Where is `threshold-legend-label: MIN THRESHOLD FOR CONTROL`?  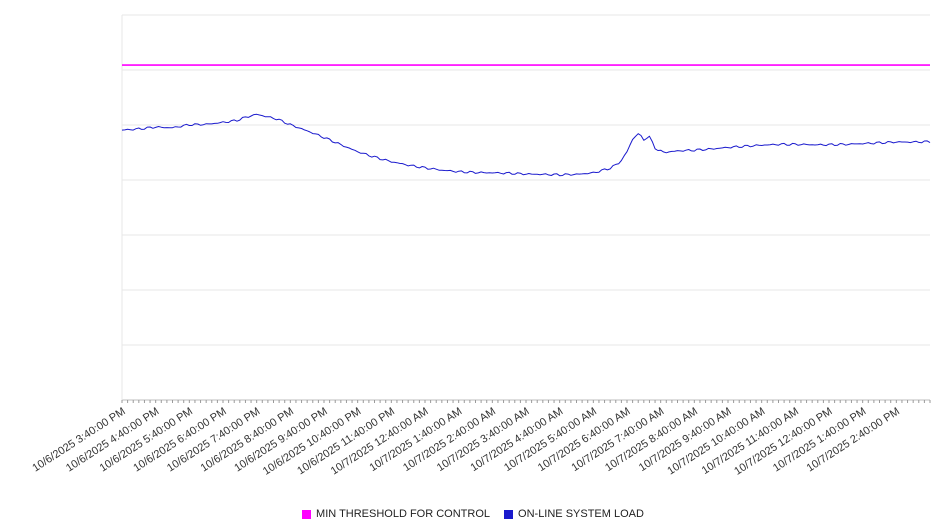 threshold-legend-label: MIN THRESHOLD FOR CONTROL is located at coordinates (403, 514).